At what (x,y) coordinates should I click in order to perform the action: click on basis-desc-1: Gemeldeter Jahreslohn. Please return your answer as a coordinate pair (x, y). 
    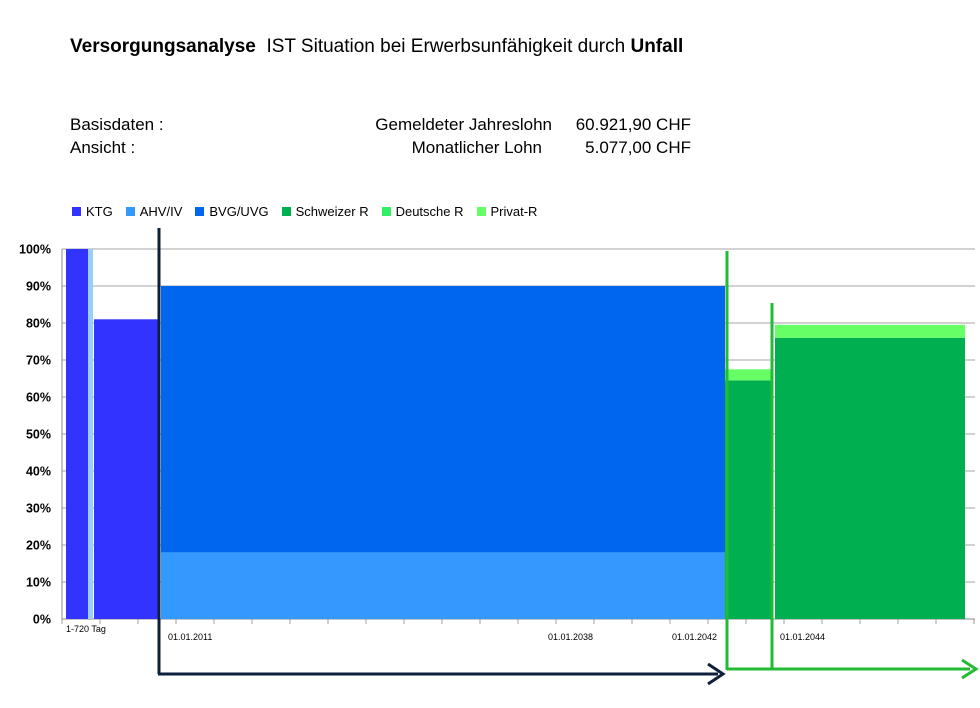
    Looking at the image, I should click on (463, 124).